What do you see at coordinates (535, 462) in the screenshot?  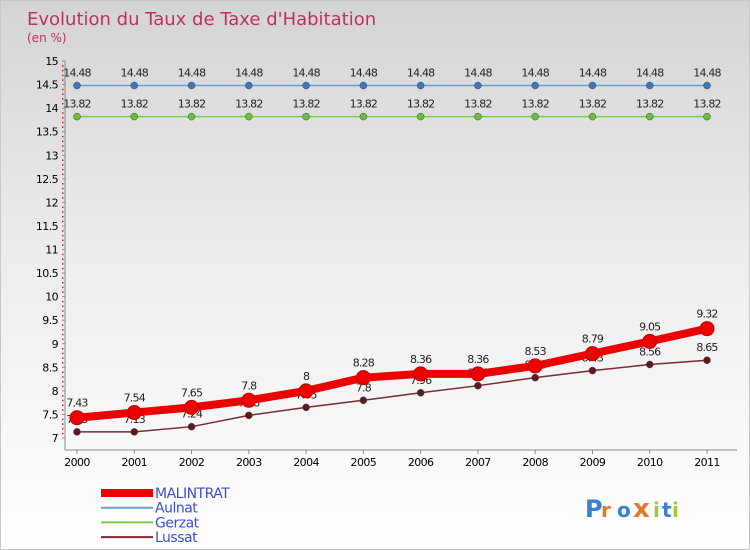 I see `x-tick-label: 2008` at bounding box center [535, 462].